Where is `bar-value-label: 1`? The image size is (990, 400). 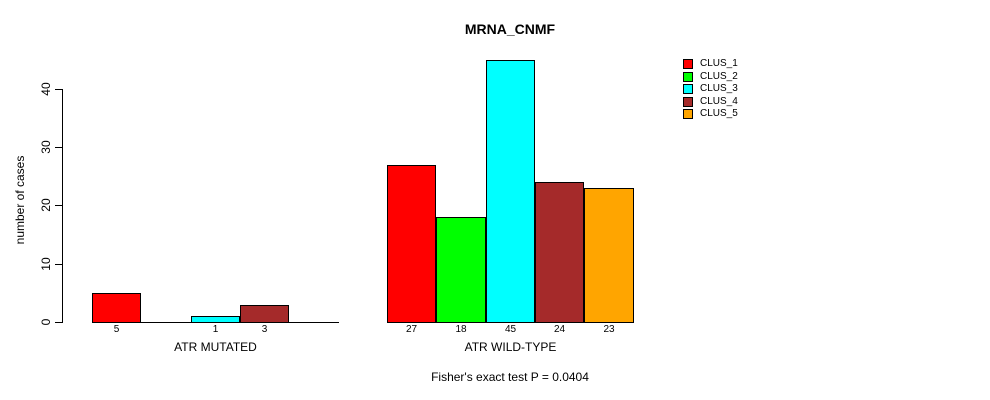
bar-value-label: 1 is located at coordinates (215, 329).